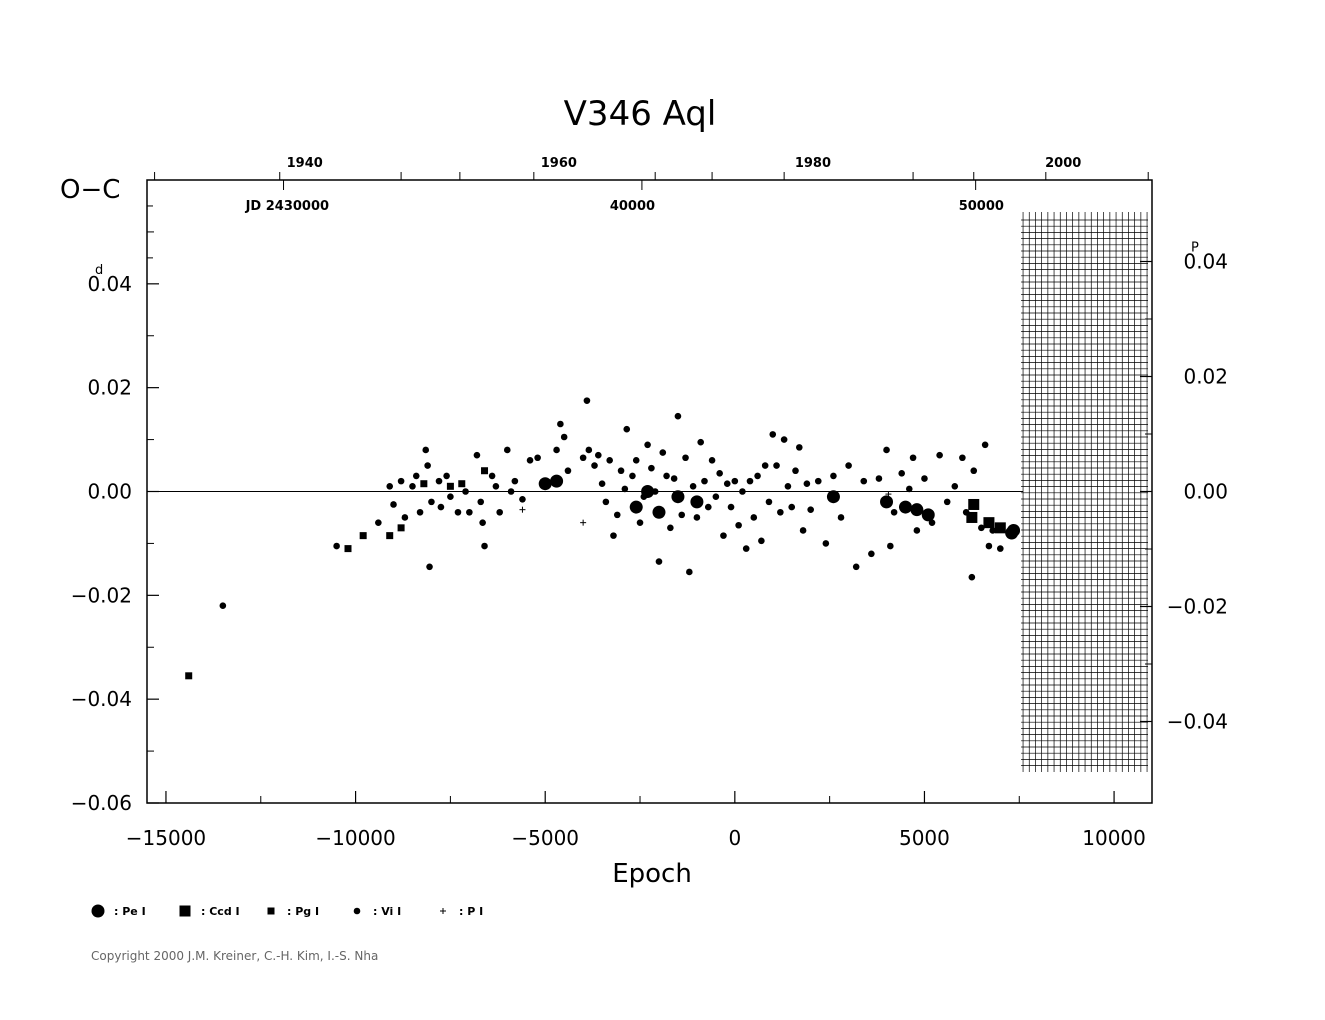  Describe the element at coordinates (287, 206) in the screenshot. I see `top-jd-label: JD 2430000` at that location.